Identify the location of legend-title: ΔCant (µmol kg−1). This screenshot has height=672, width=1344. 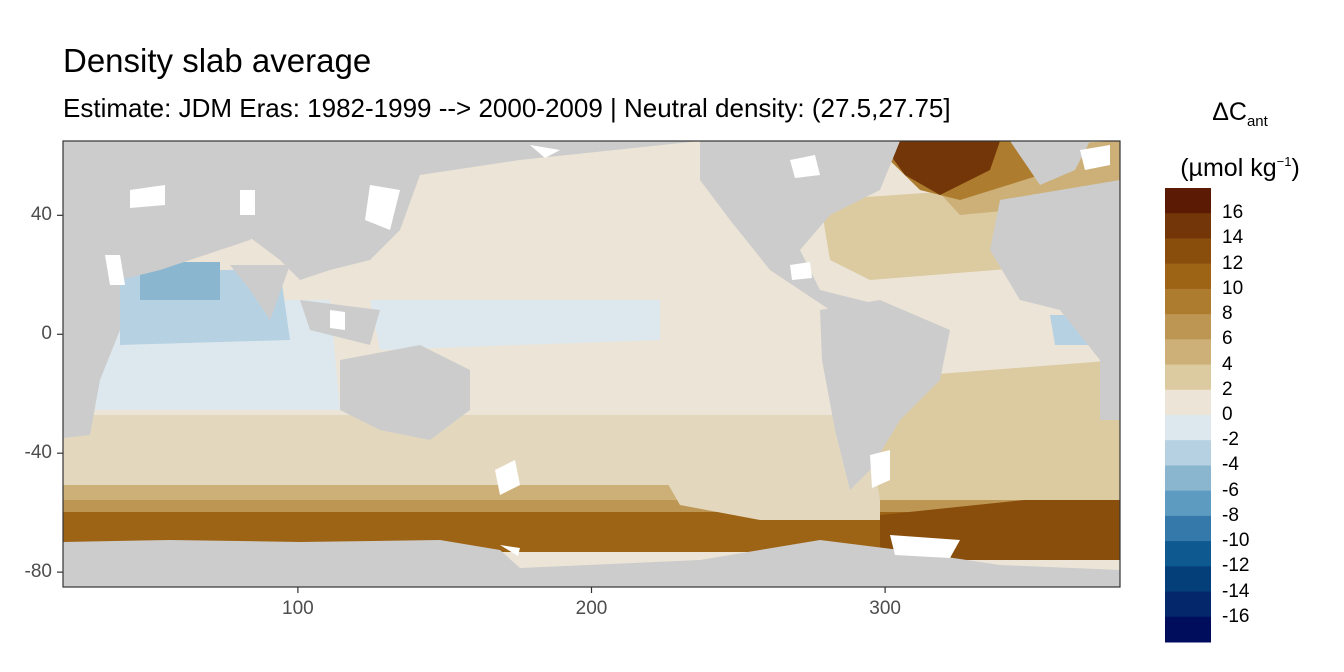
(1240, 142).